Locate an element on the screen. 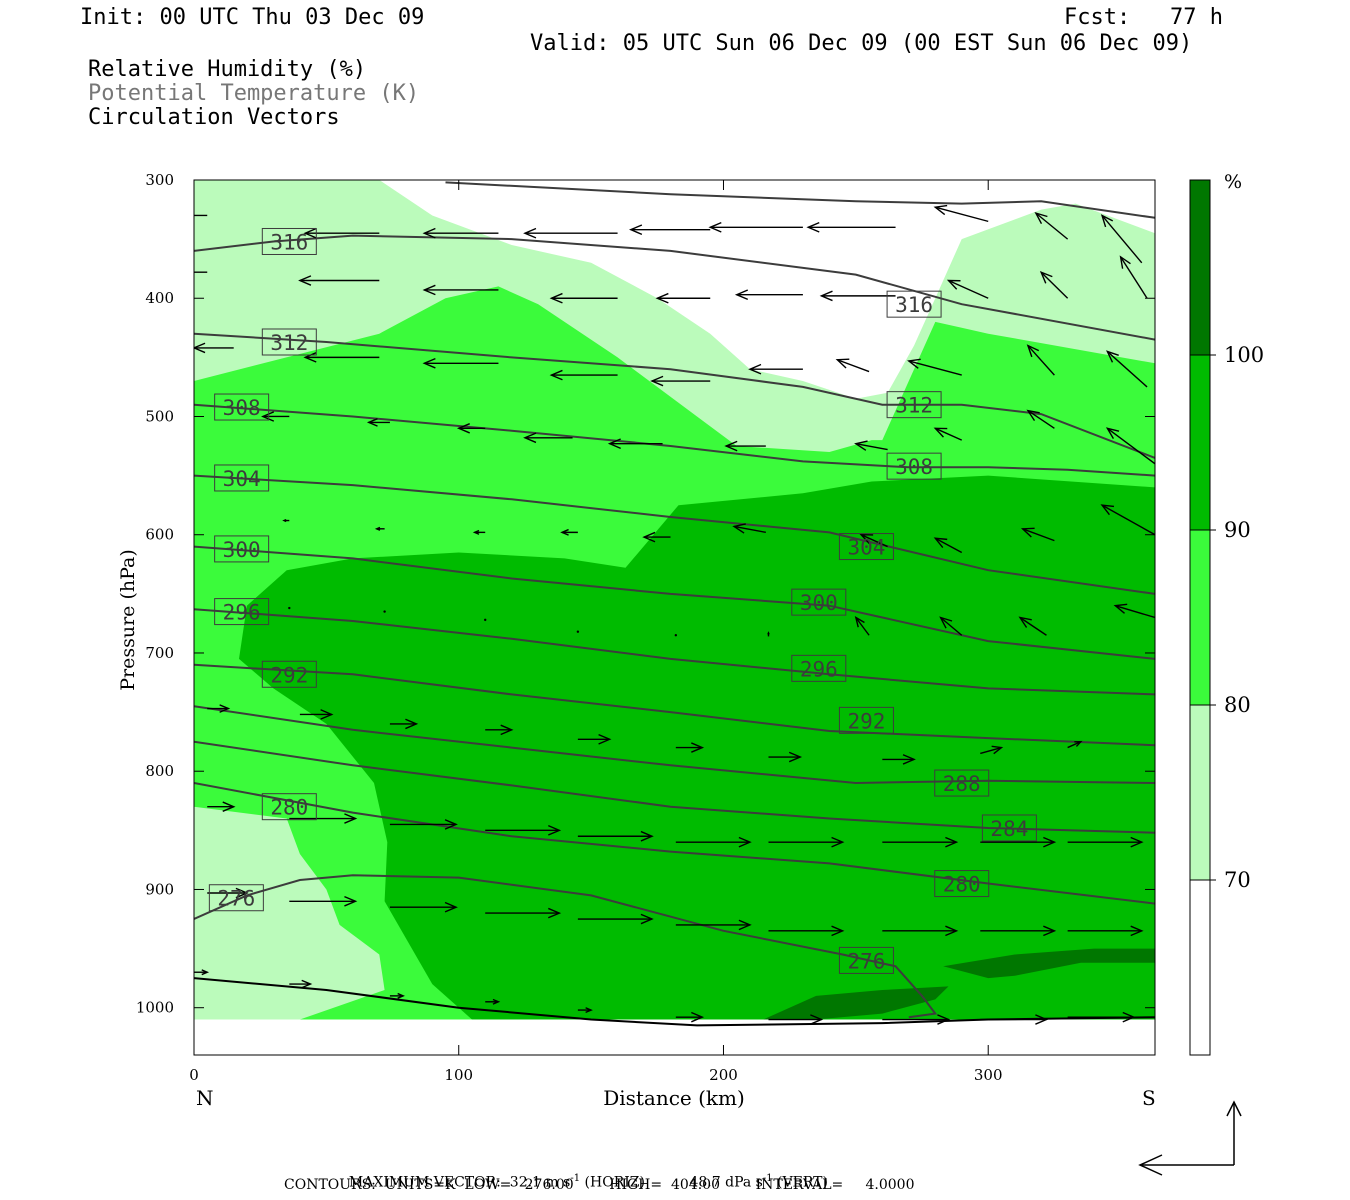  vector-dot is located at coordinates (578, 631).